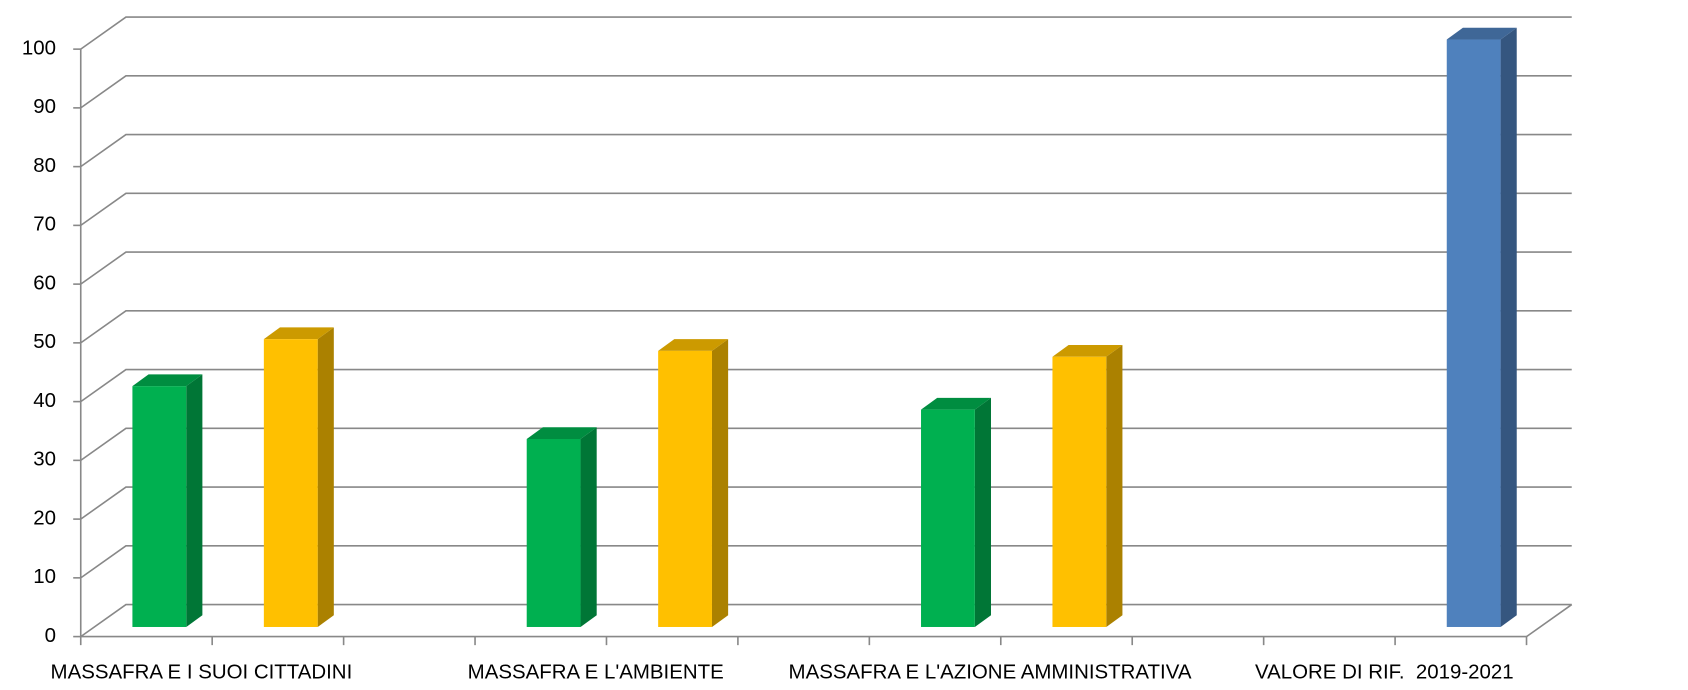  Describe the element at coordinates (1384, 672) in the screenshot. I see `x-tick-label: VALORE DI RIF. 2019-2021` at that location.